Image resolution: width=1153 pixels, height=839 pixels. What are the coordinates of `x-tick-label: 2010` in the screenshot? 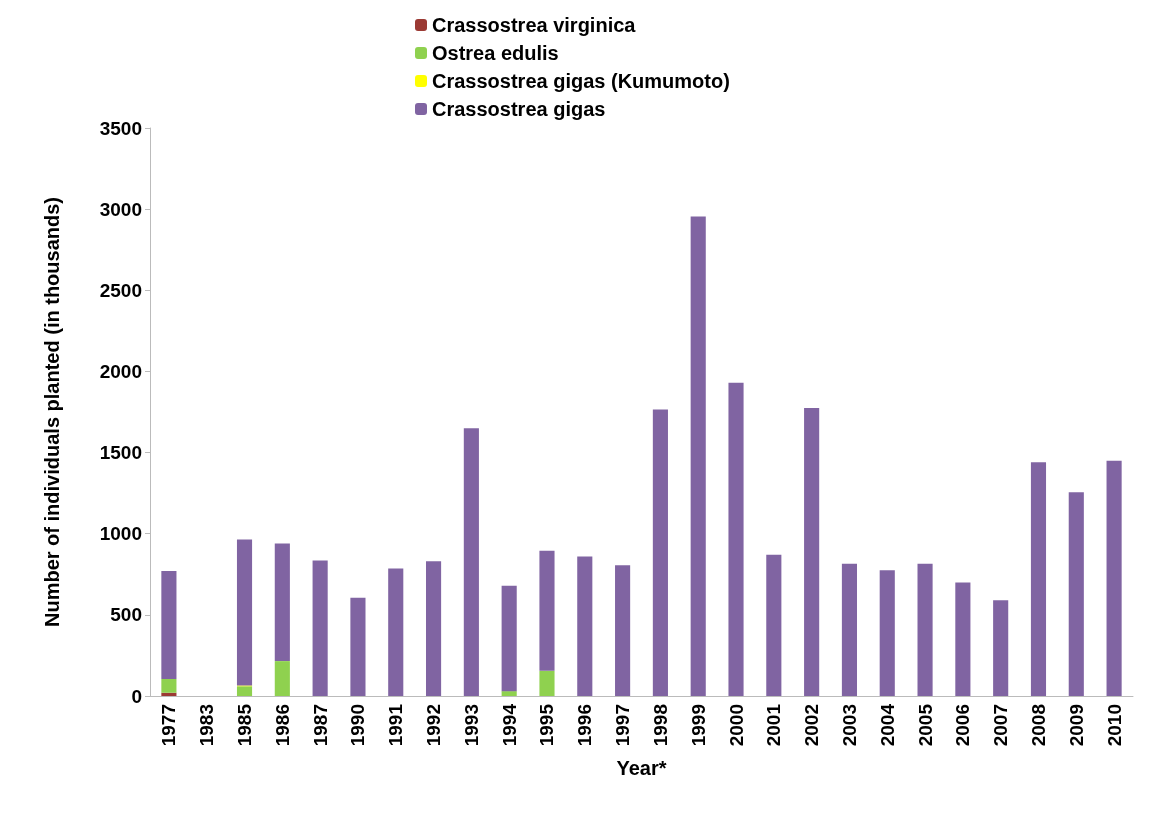 It's located at (1114, 725).